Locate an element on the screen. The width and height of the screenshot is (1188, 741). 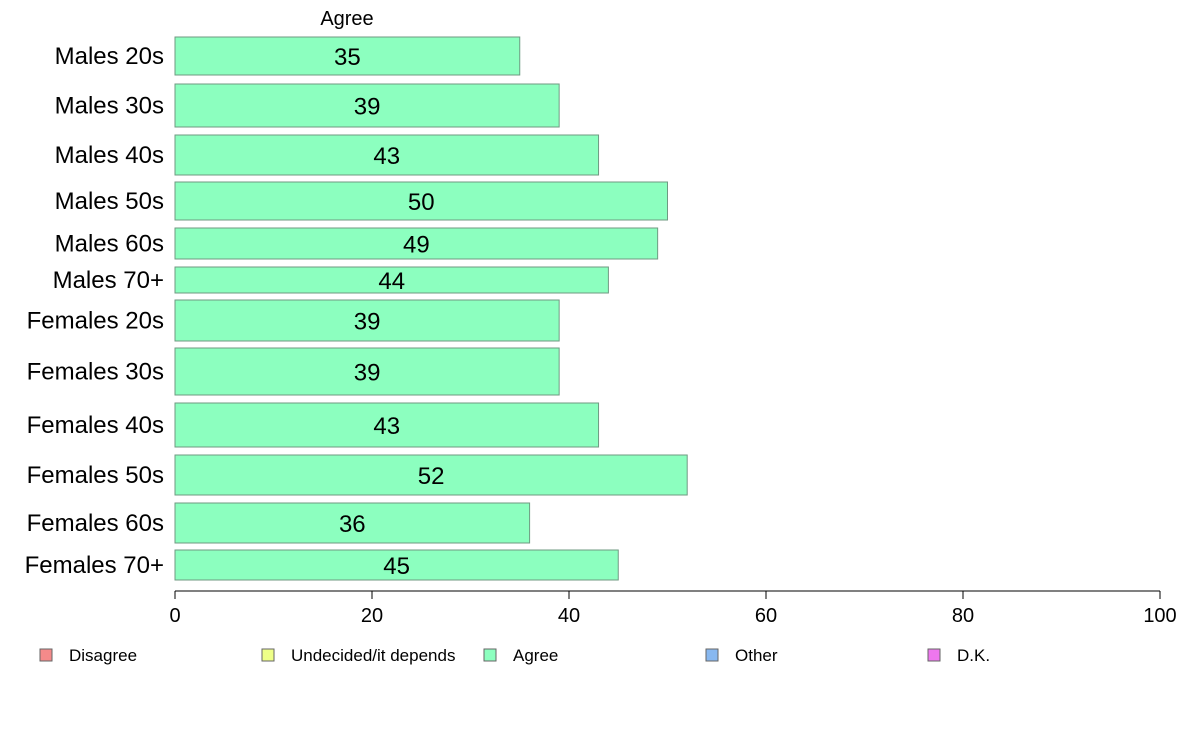
x-tick-label: 0 is located at coordinates (174, 616).